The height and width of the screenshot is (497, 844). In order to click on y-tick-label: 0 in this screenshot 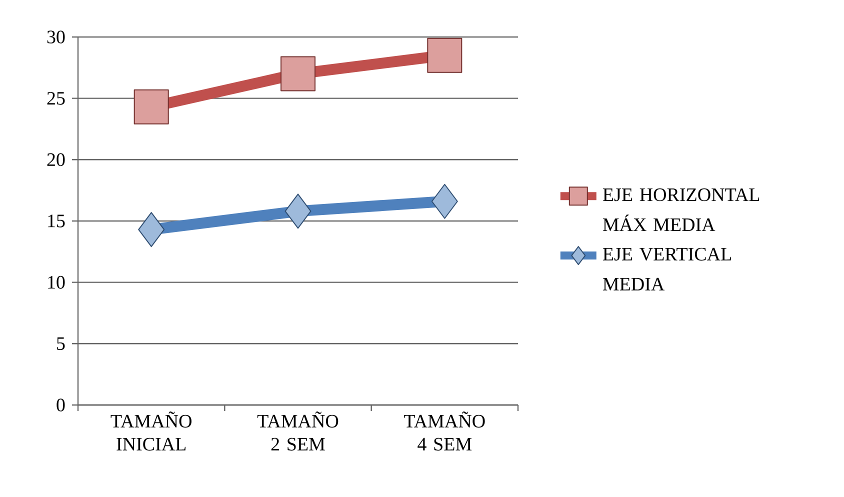, I will do `click(60, 405)`.